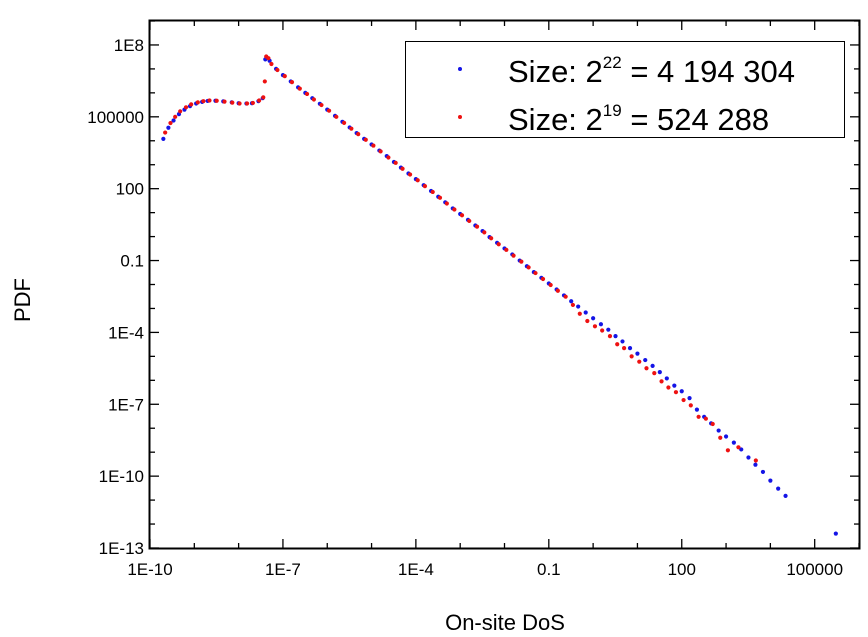 The width and height of the screenshot is (868, 637). I want to click on y-axis-title: PDF, so click(22, 300).